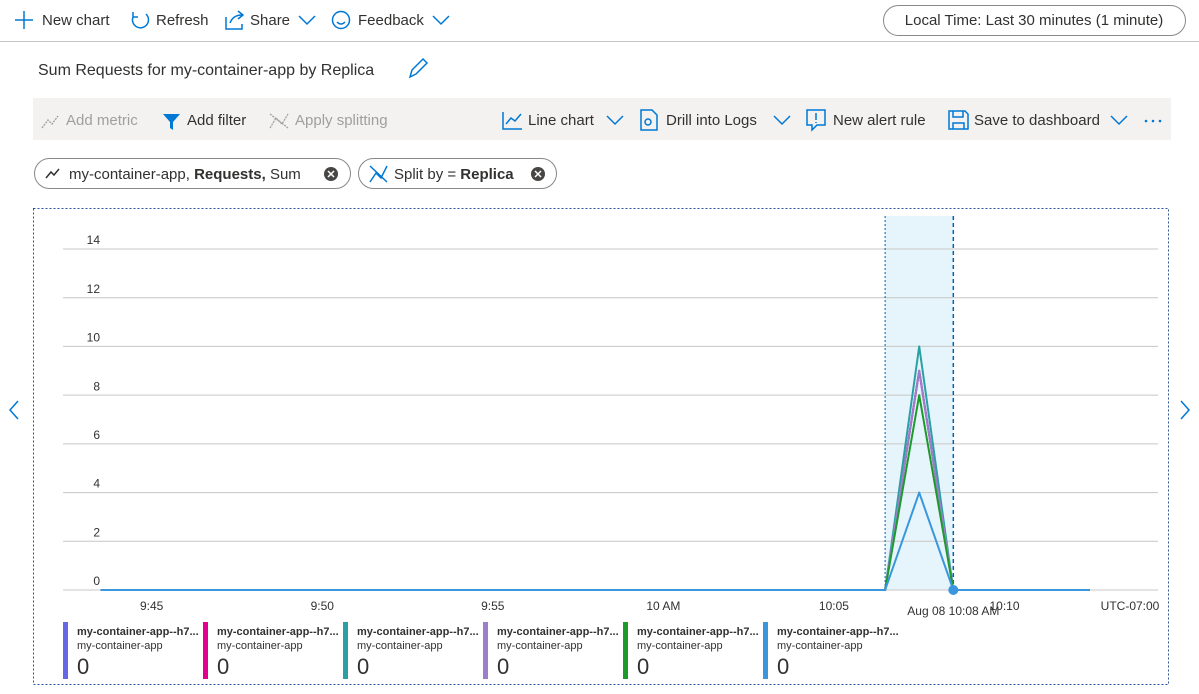 The height and width of the screenshot is (694, 1199). I want to click on more-button, so click(1153, 121).